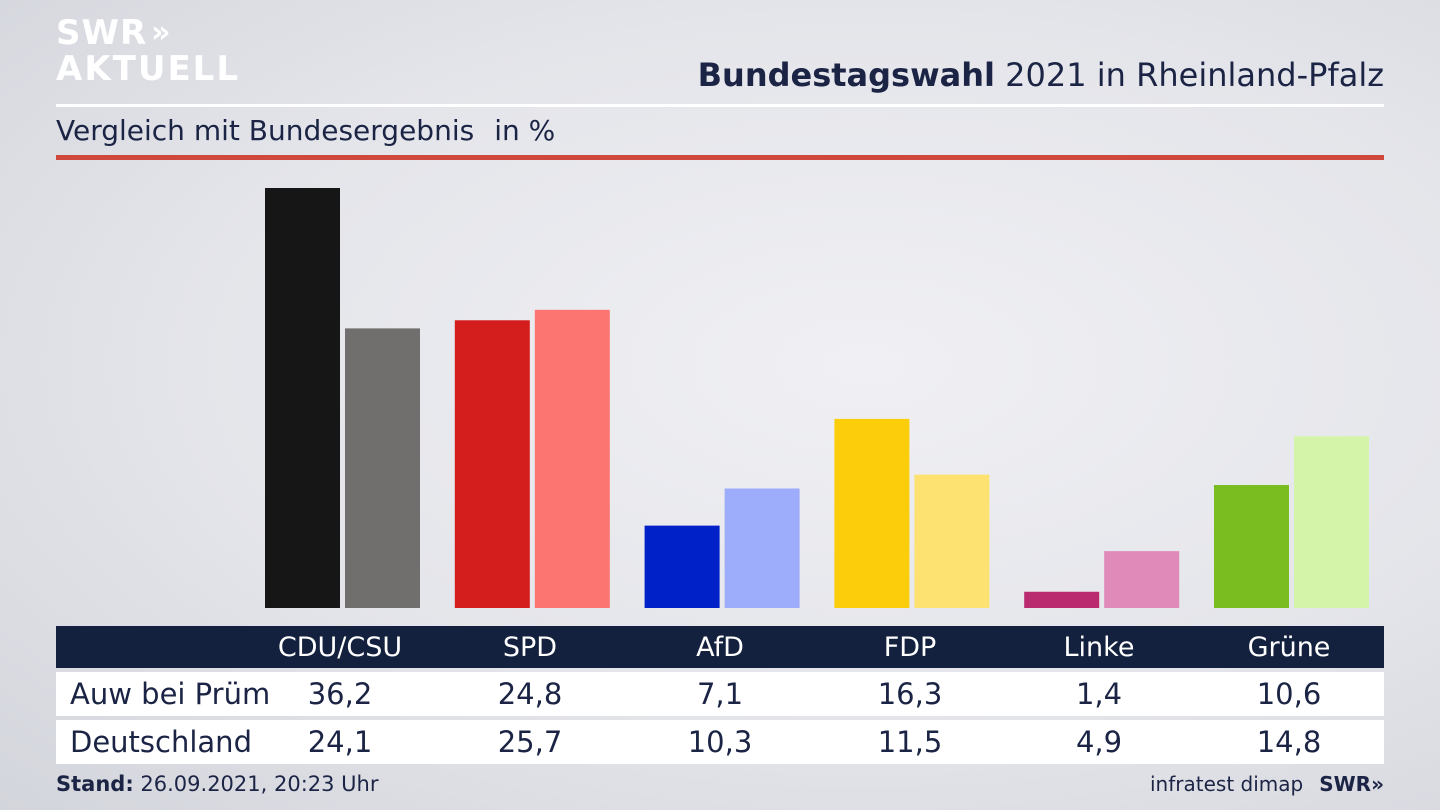  What do you see at coordinates (1062, 599) in the screenshot?
I see `bar-linke-local` at bounding box center [1062, 599].